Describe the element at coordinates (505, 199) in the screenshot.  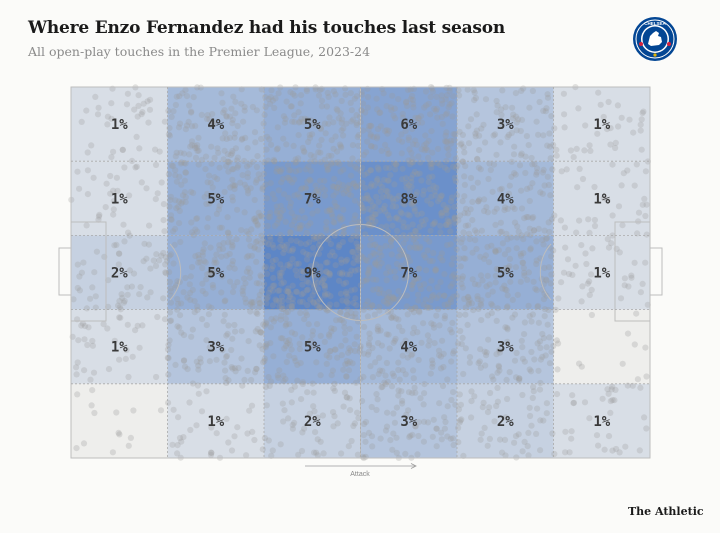
I see `zone-value-label: 4%` at that location.